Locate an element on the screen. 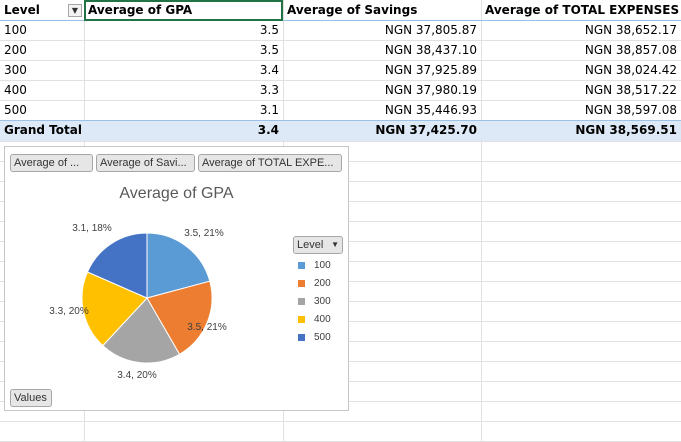 This screenshot has width=681, height=442. legend-label: 400 is located at coordinates (322, 319).